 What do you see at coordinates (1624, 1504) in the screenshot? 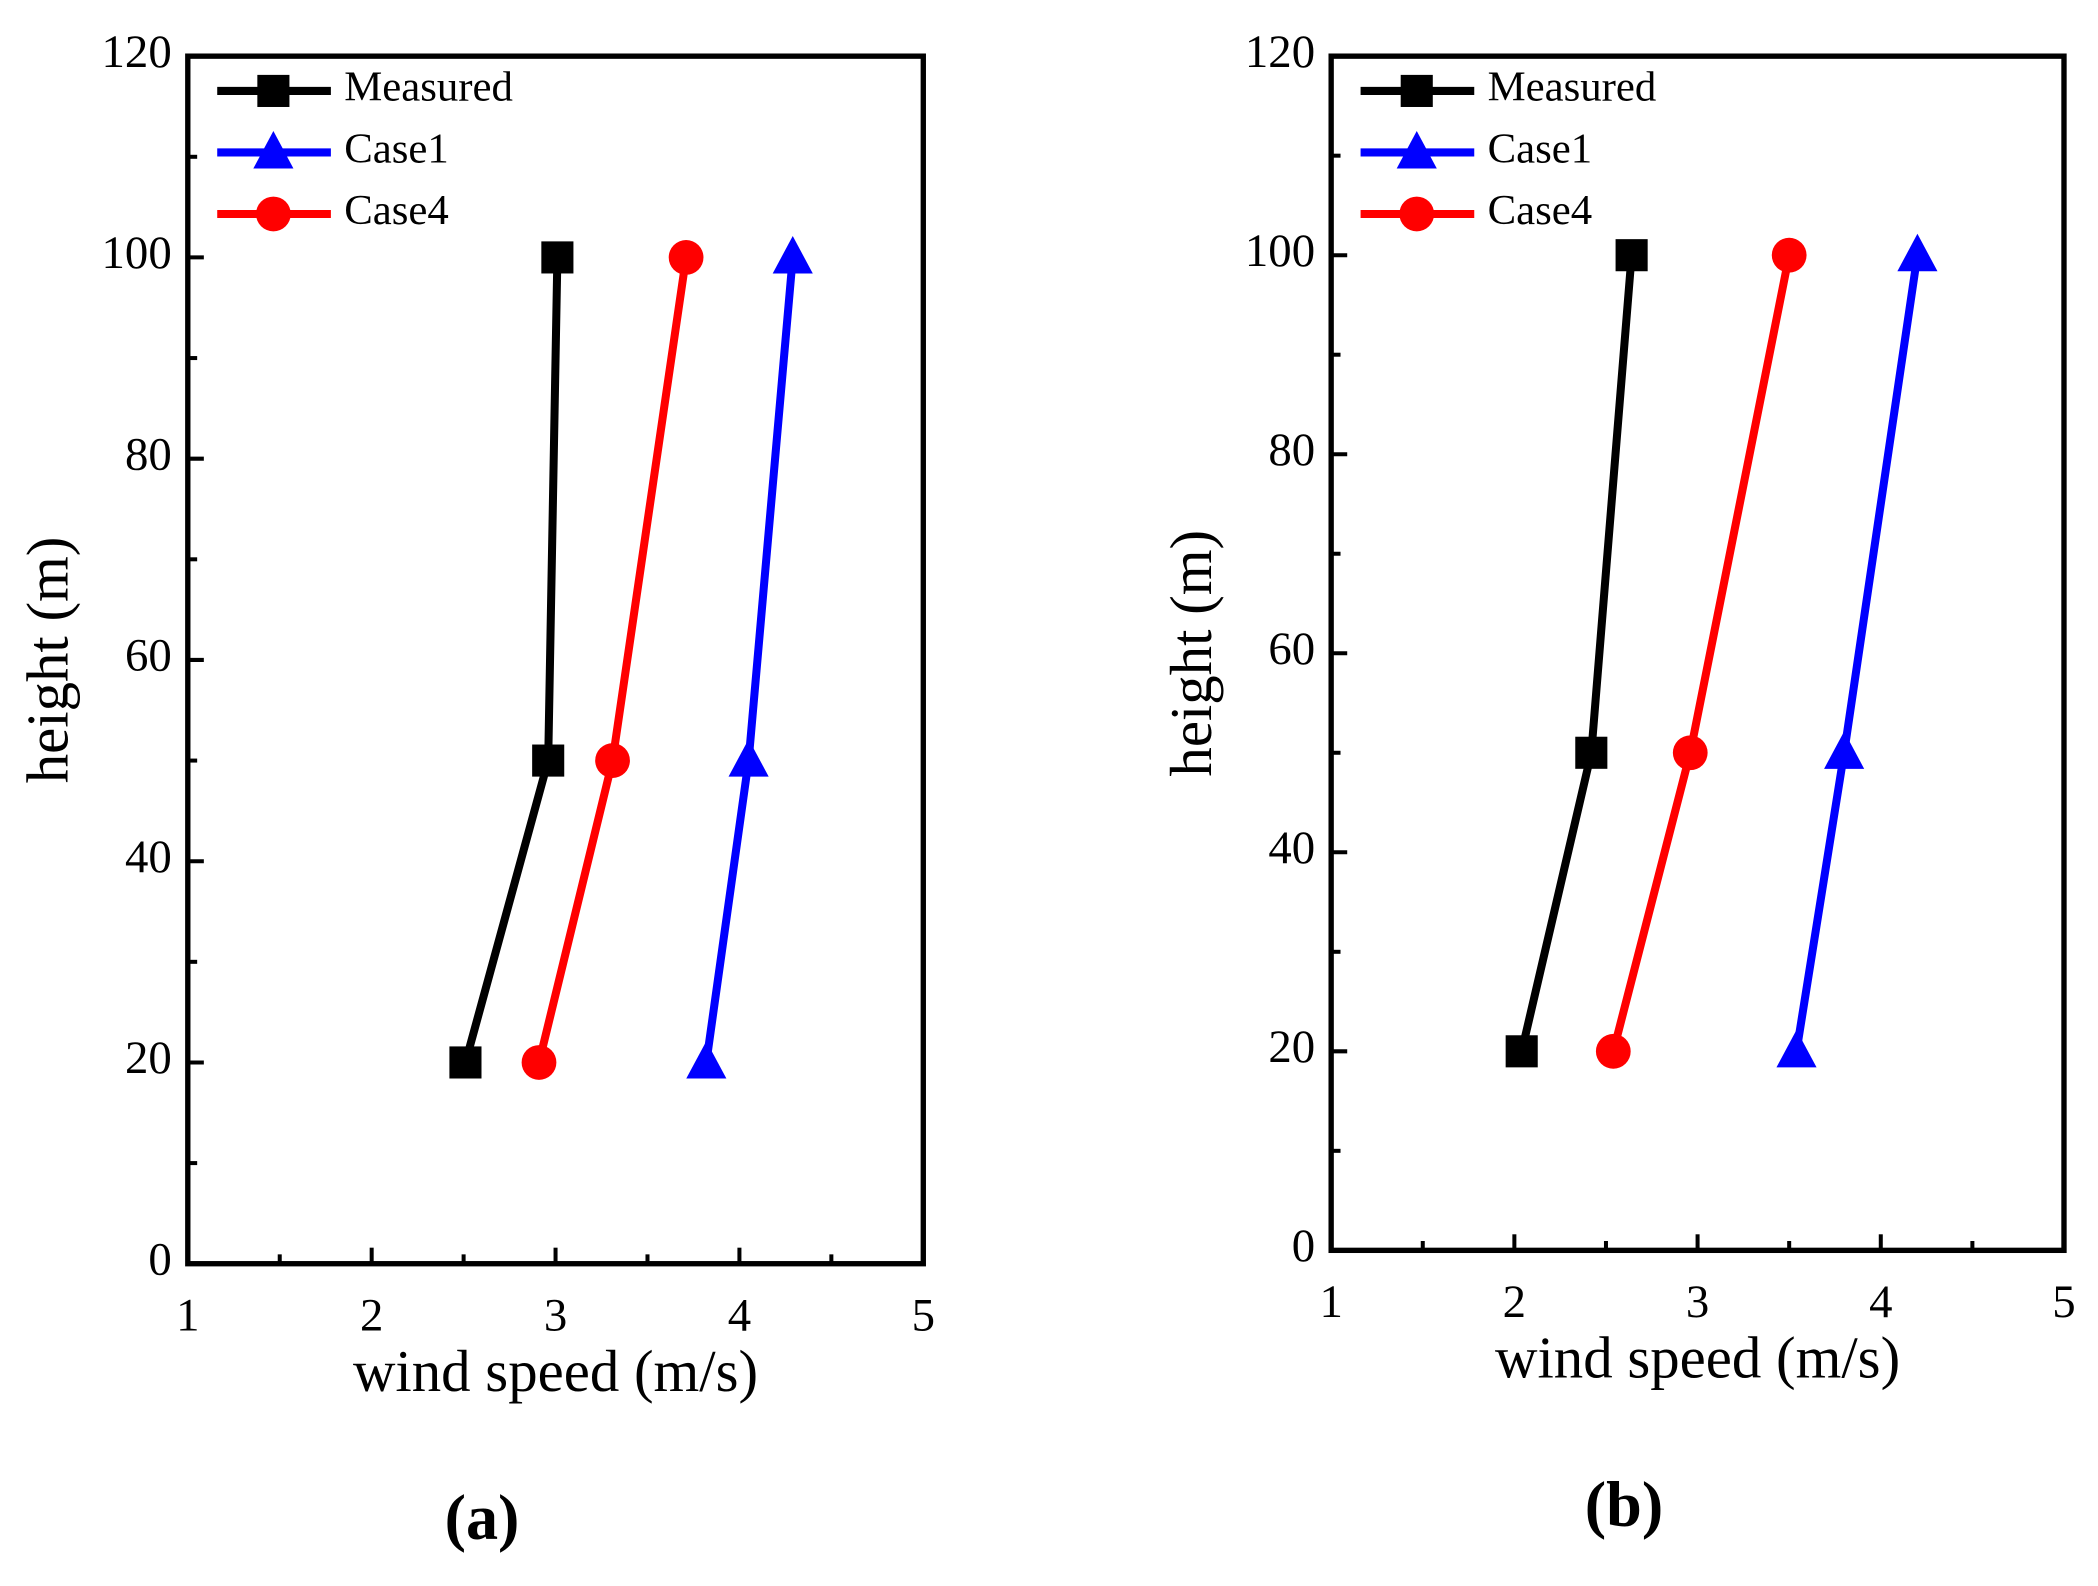
I see `caption: (b)` at bounding box center [1624, 1504].